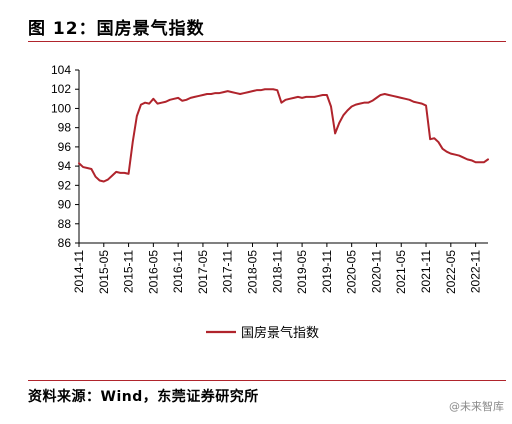 The image size is (512, 424). What do you see at coordinates (178, 271) in the screenshot?
I see `x-tick-label: 2016-11` at bounding box center [178, 271].